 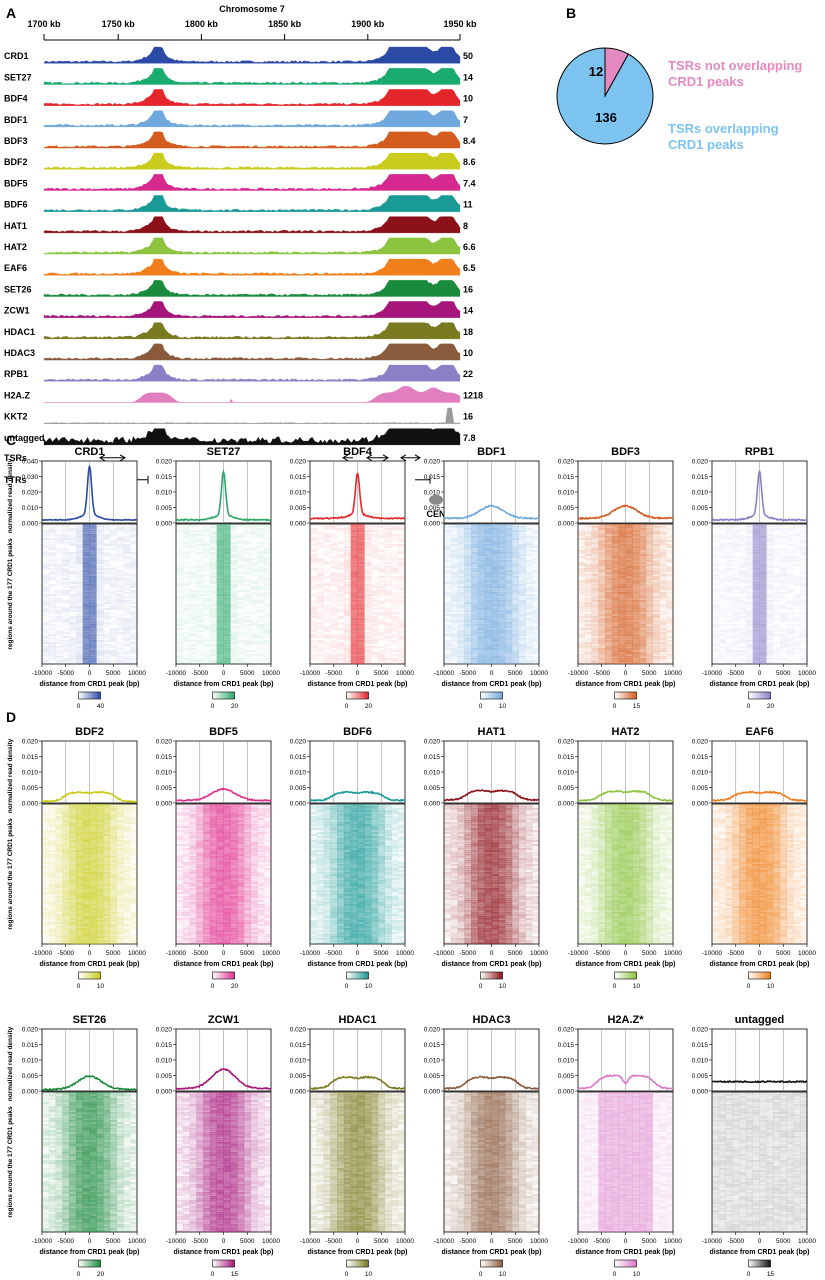 What do you see at coordinates (224, 452) in the screenshot?
I see `profile-title: SET27` at bounding box center [224, 452].